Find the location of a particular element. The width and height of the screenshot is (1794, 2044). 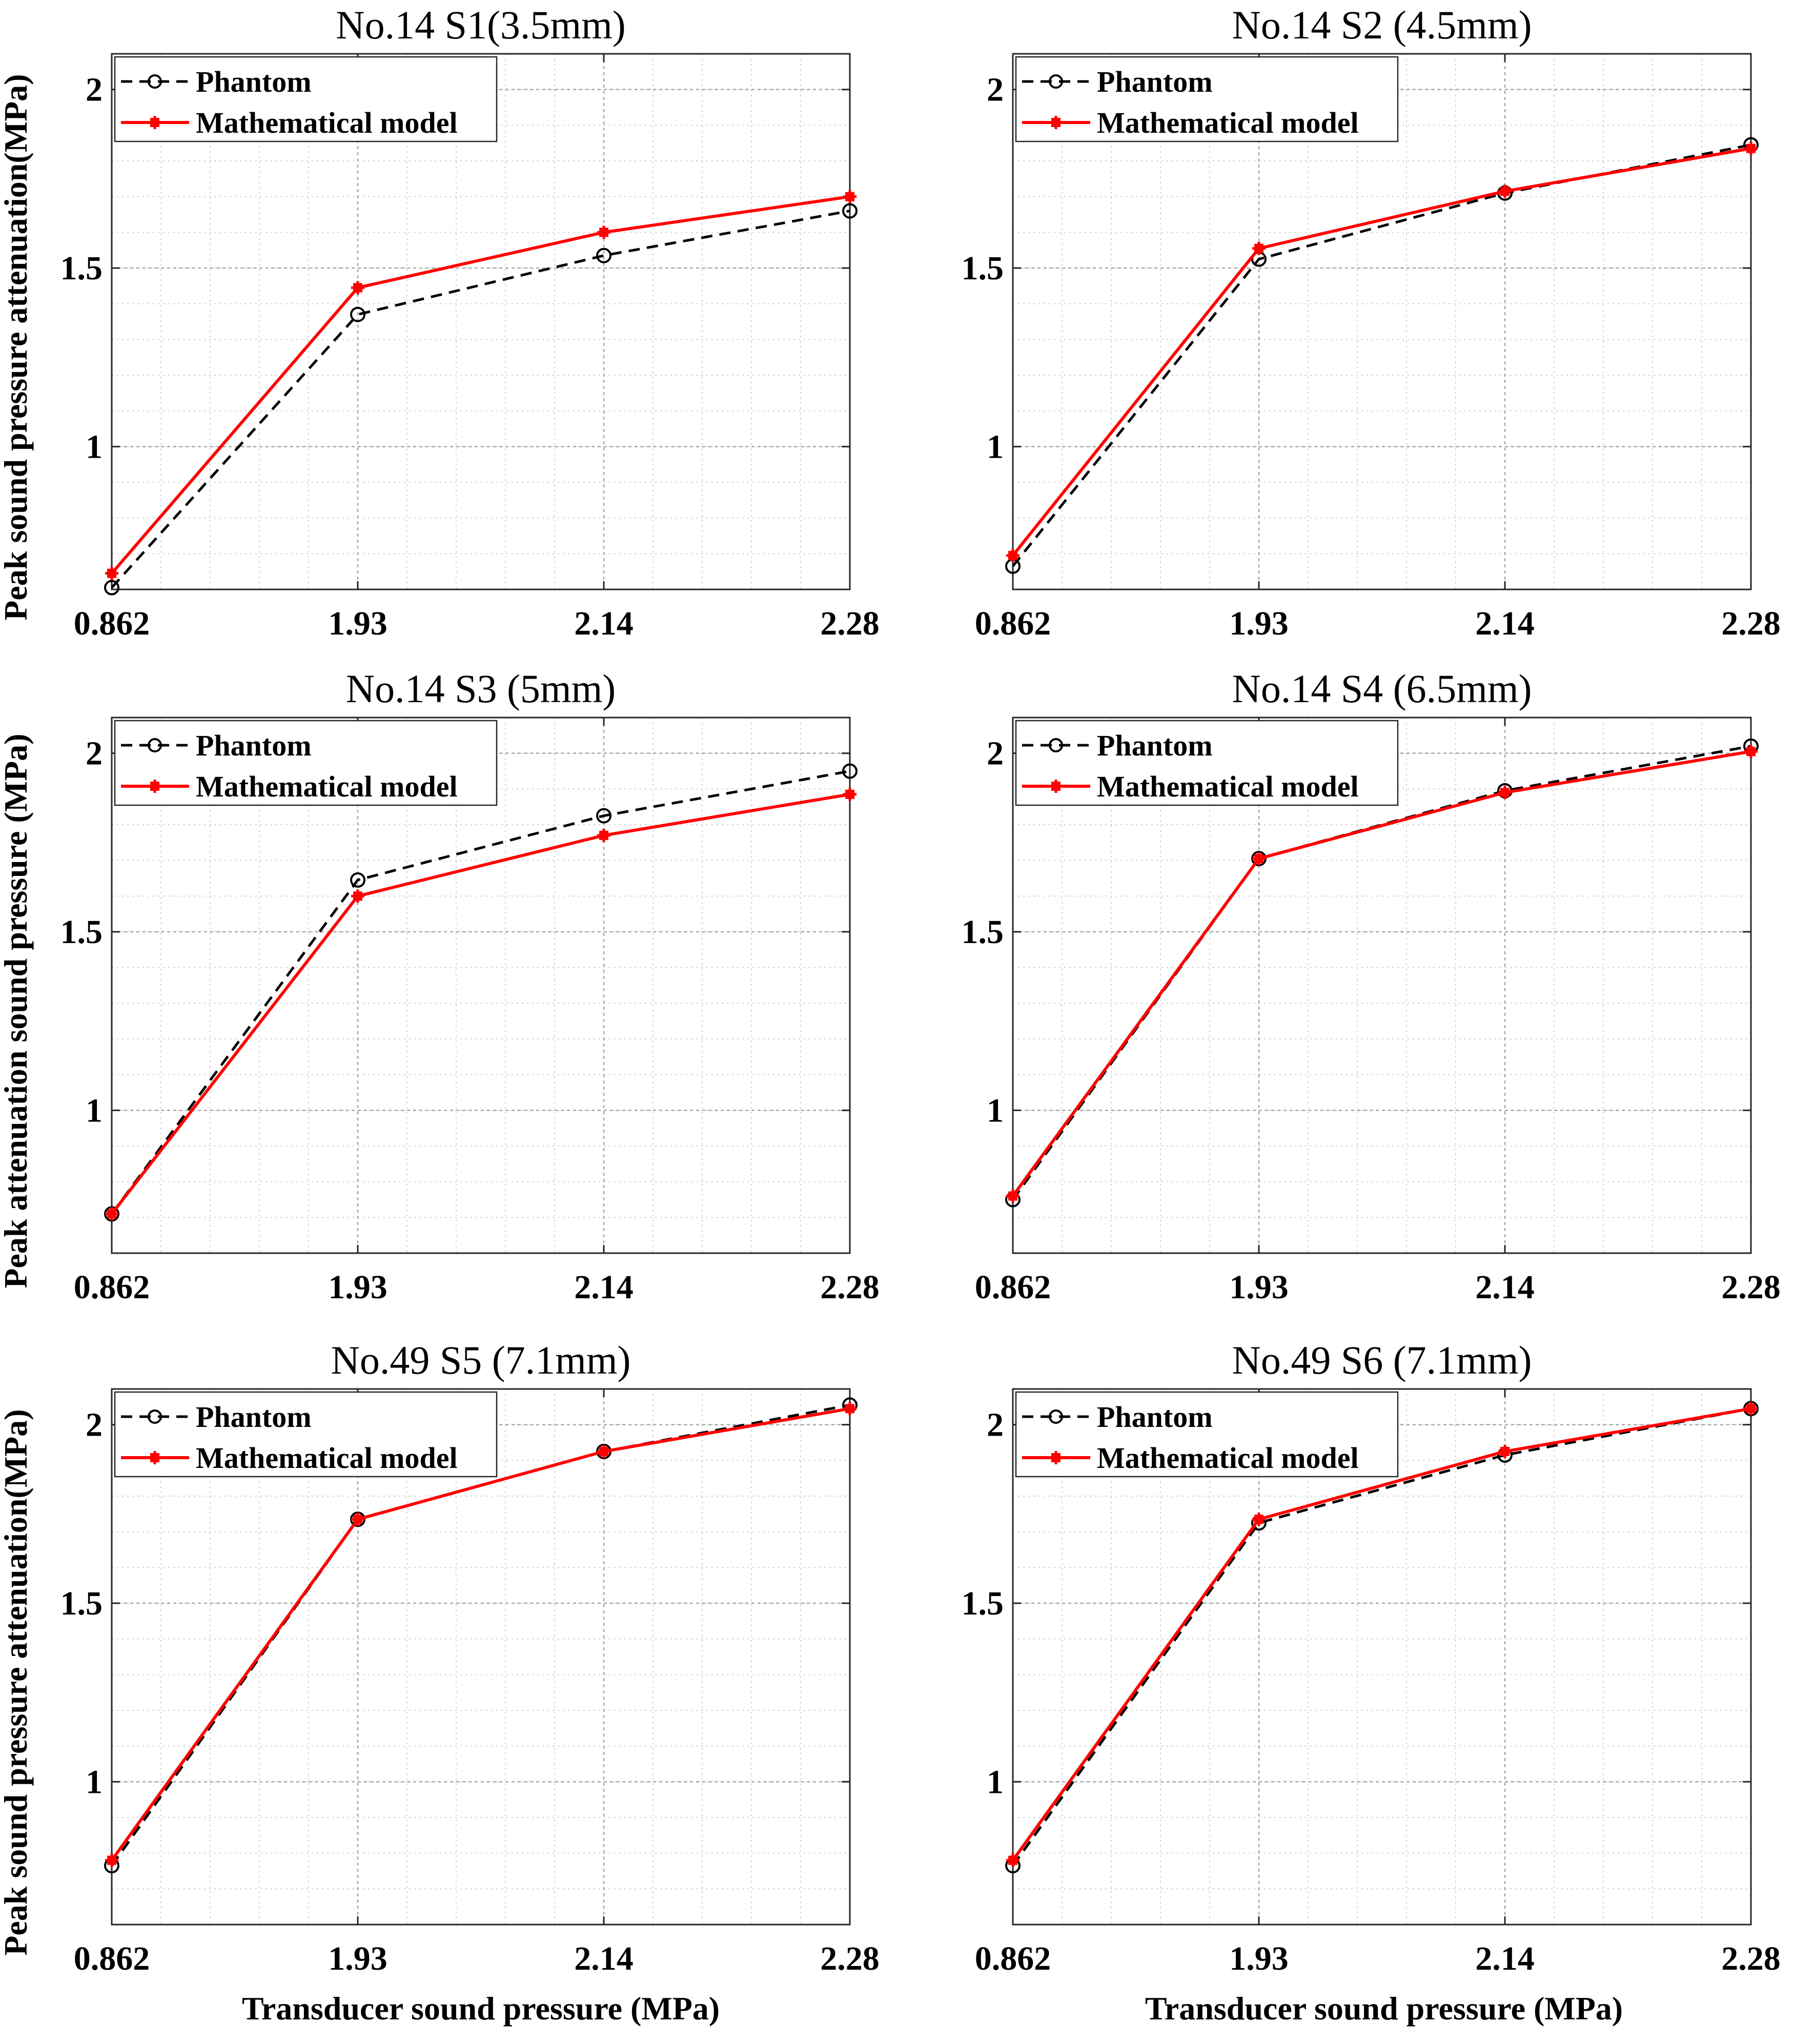

chart-title: No.14 S2 (4.5mm) is located at coordinates (1382, 25).